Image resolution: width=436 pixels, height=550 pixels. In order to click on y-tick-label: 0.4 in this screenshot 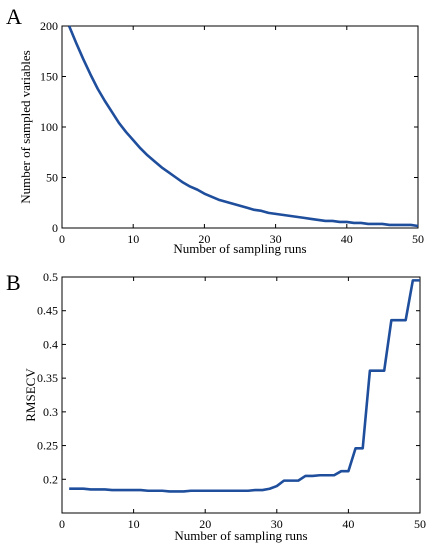, I will do `click(50, 344)`.